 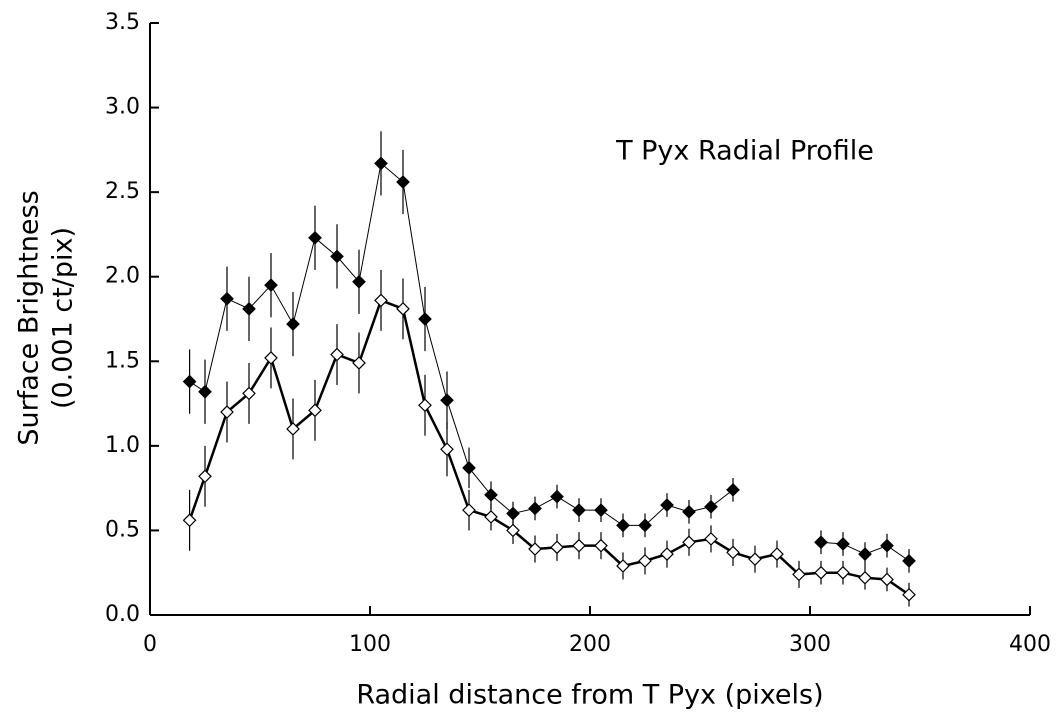 What do you see at coordinates (122, 276) in the screenshot?
I see `y-tick-label: 2.0` at bounding box center [122, 276].